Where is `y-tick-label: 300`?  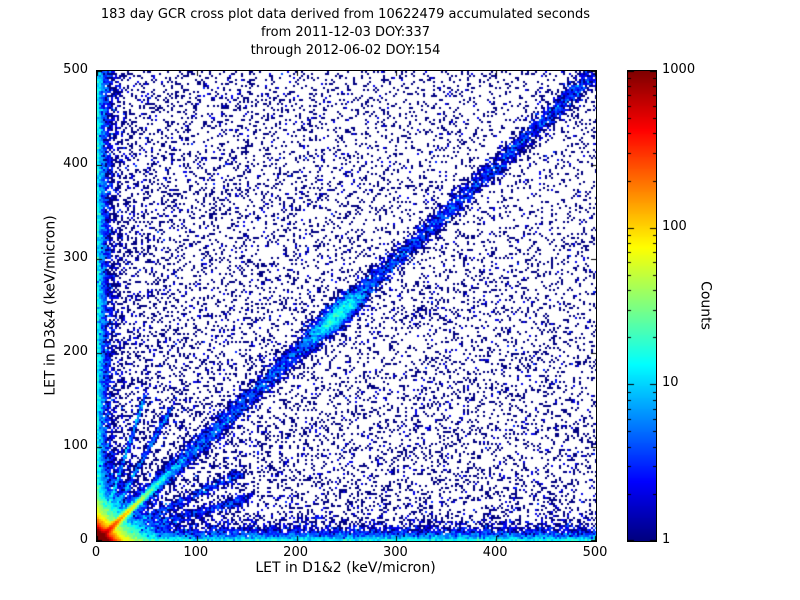 y-tick-label: 300 is located at coordinates (75, 257).